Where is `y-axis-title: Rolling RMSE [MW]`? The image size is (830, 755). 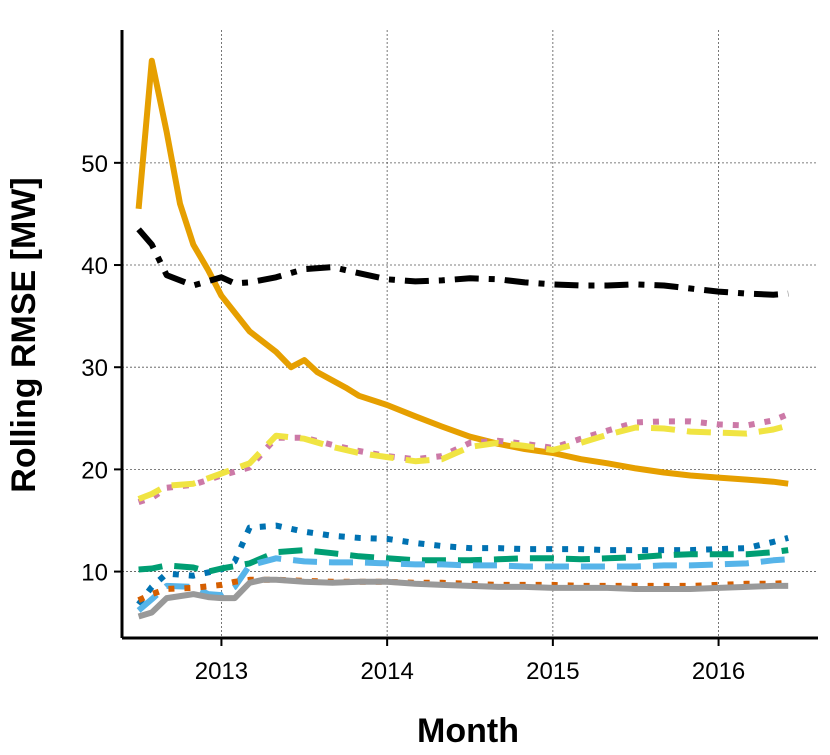 y-axis-title: Rolling RMSE [MW] is located at coordinates (24, 334).